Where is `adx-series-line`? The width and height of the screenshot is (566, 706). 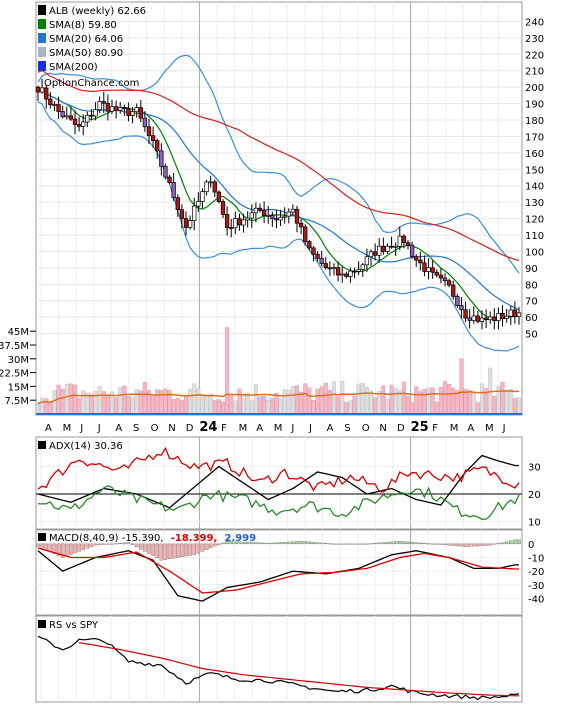 adx-series-line is located at coordinates (278, 481).